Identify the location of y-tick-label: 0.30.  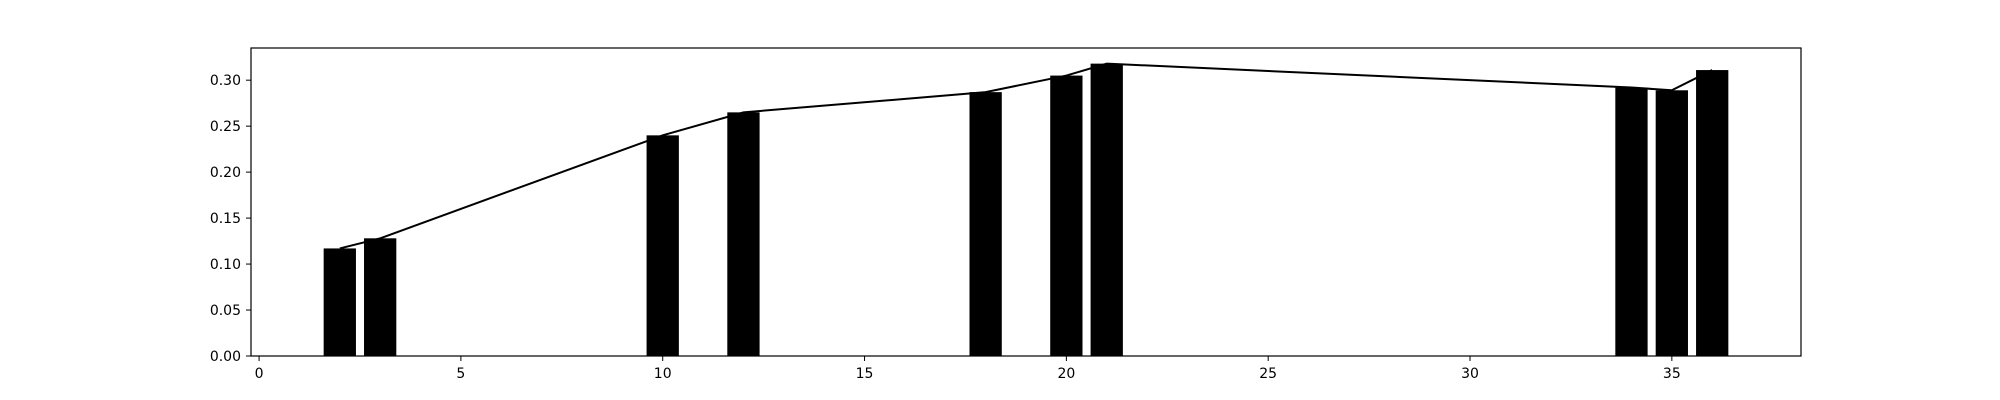
(225, 81).